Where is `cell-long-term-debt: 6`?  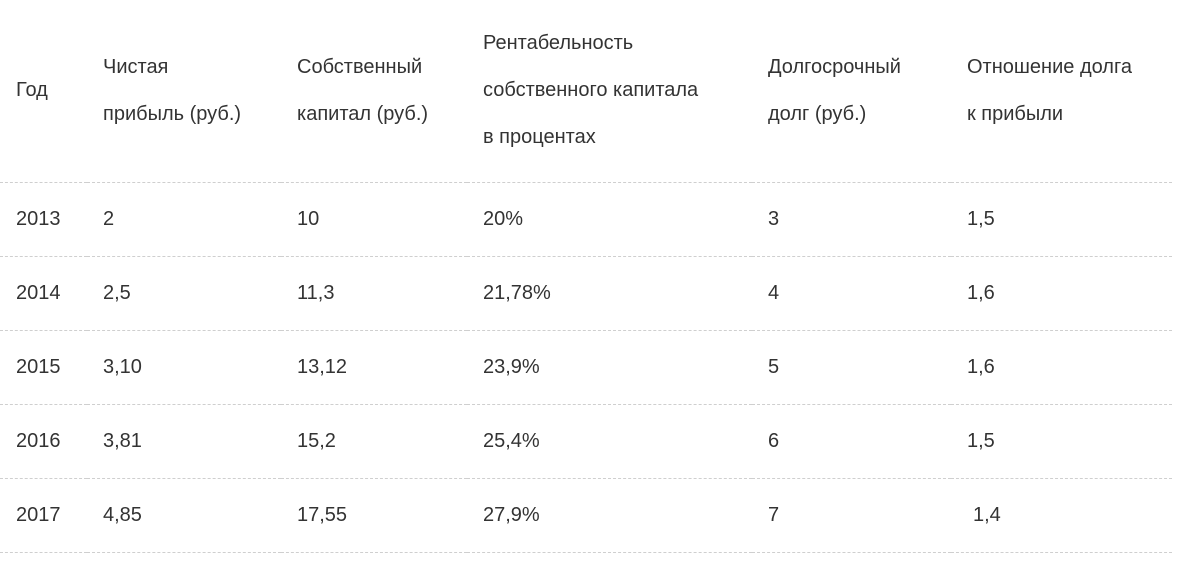 cell-long-term-debt: 6 is located at coordinates (851, 441).